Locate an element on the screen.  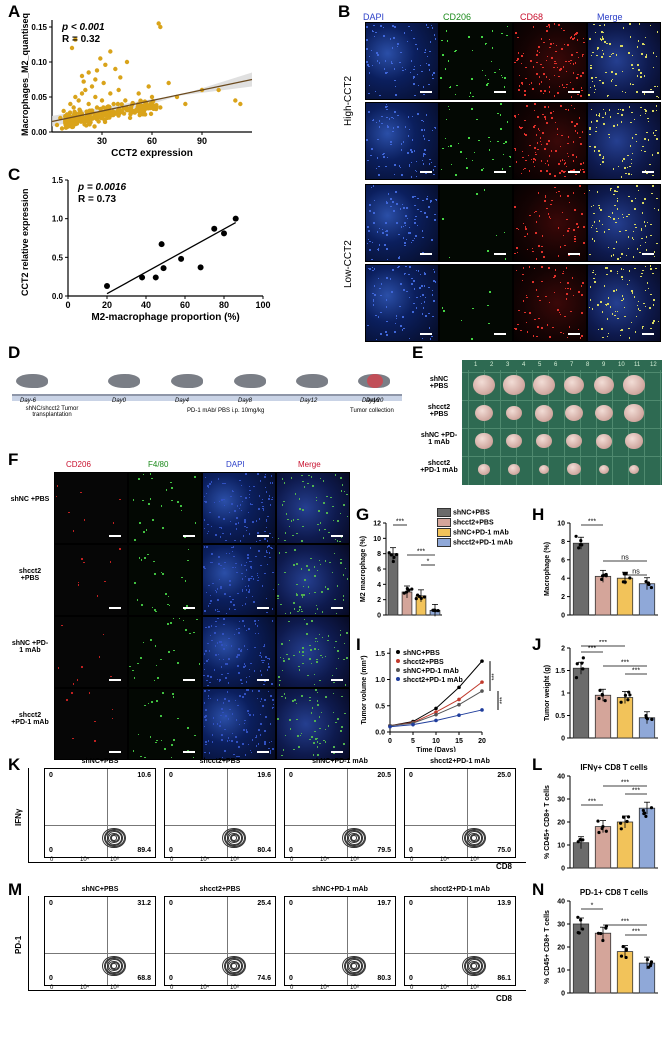
quadrant-line-v is located at coordinates (227, 941).